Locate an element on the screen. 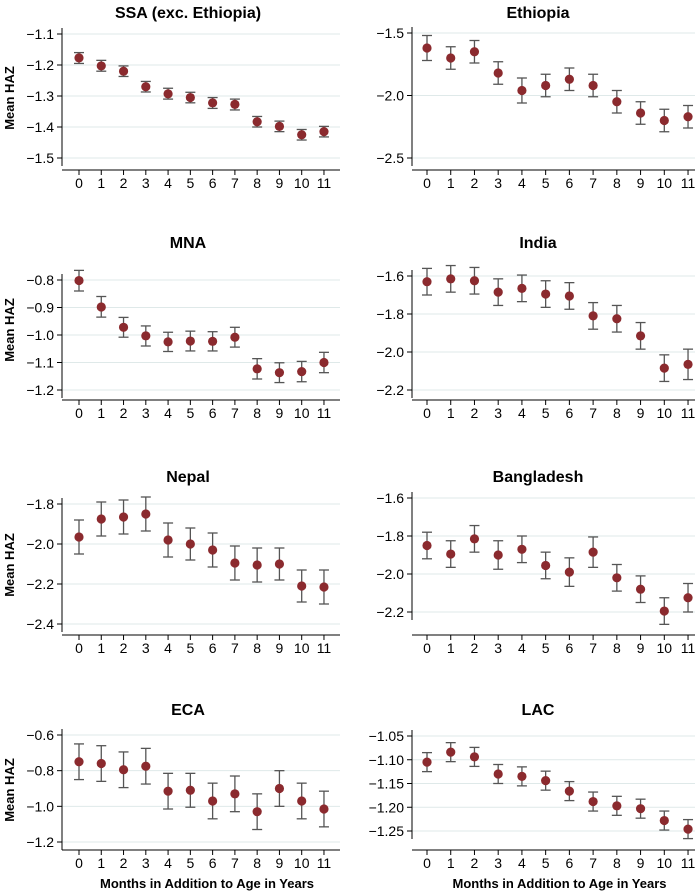 Image resolution: width=700 pixels, height=892 pixels. y-tick-label: −1.15 is located at coordinates (387, 784).